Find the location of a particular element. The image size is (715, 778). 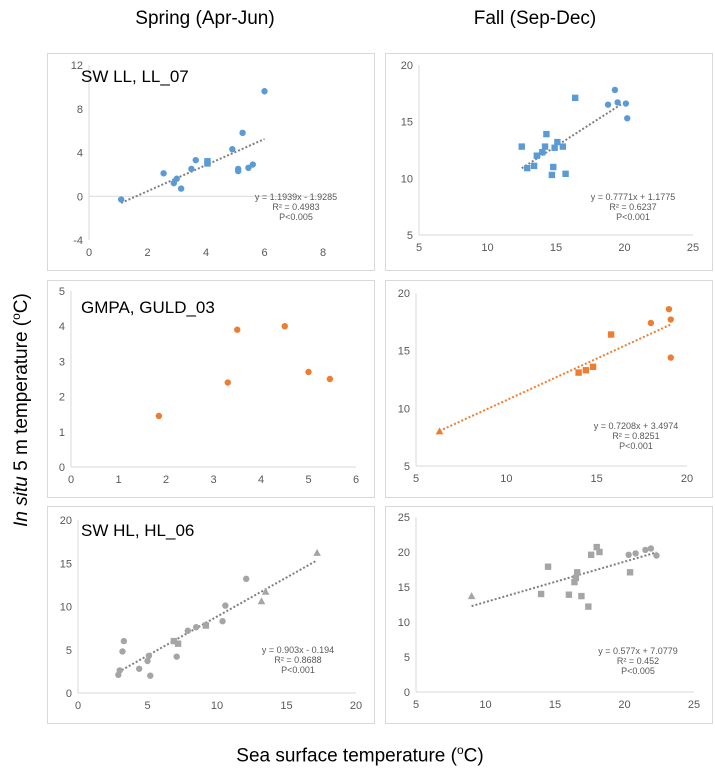

y-axis-label-unit: C) is located at coordinates (22, 303).